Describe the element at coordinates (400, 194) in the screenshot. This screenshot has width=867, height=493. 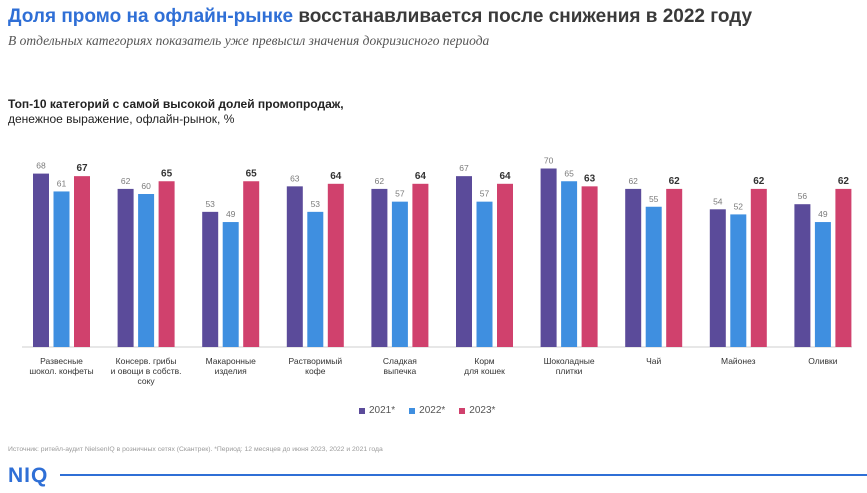
I see `data-label-2022-4: 57` at that location.